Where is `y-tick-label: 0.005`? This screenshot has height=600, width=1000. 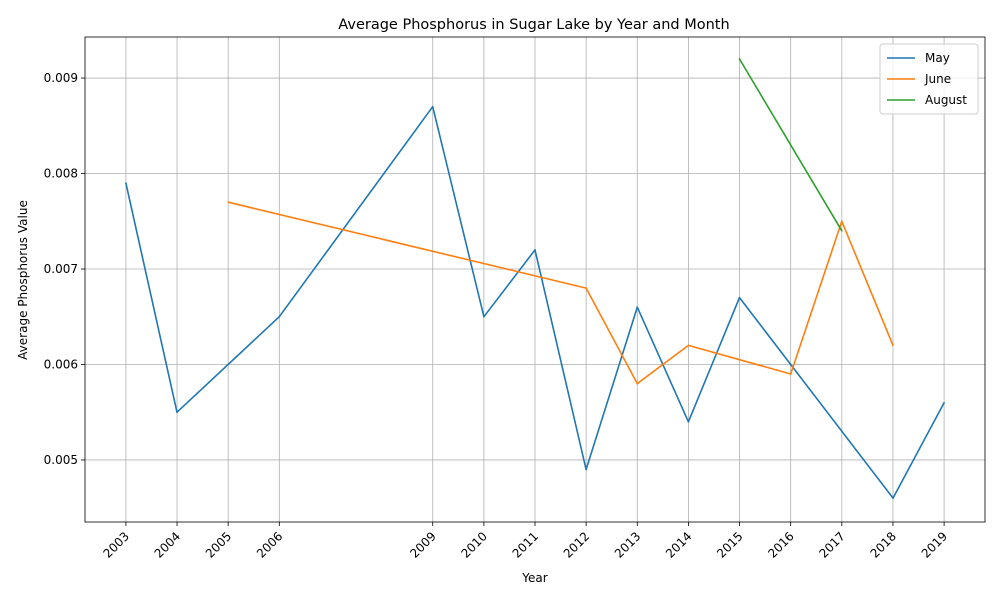 y-tick-label: 0.005 is located at coordinates (61, 460).